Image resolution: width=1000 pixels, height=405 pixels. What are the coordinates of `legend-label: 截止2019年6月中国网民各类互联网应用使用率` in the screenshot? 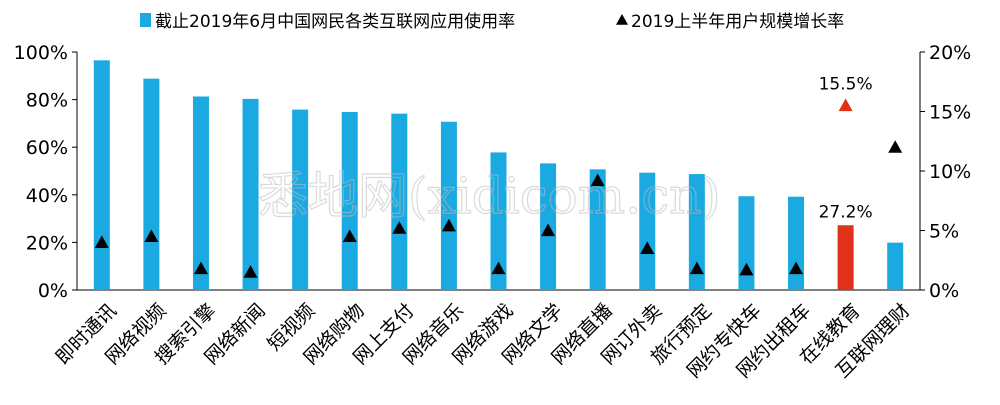 It's located at (335, 21).